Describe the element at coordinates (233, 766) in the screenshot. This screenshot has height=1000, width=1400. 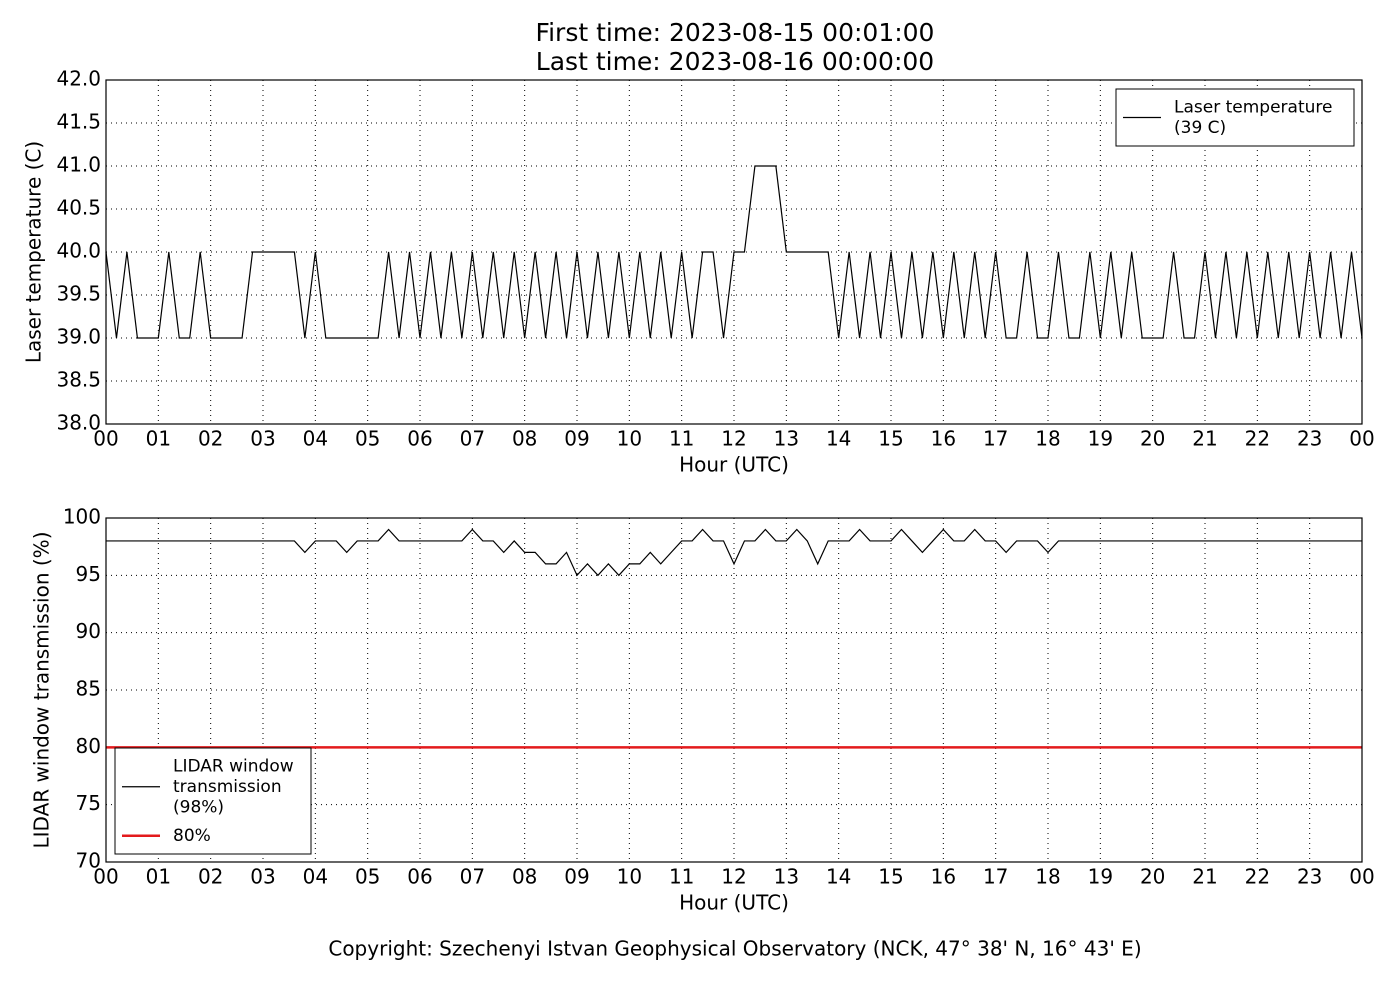
I see `legend-label: LIDAR window` at that location.